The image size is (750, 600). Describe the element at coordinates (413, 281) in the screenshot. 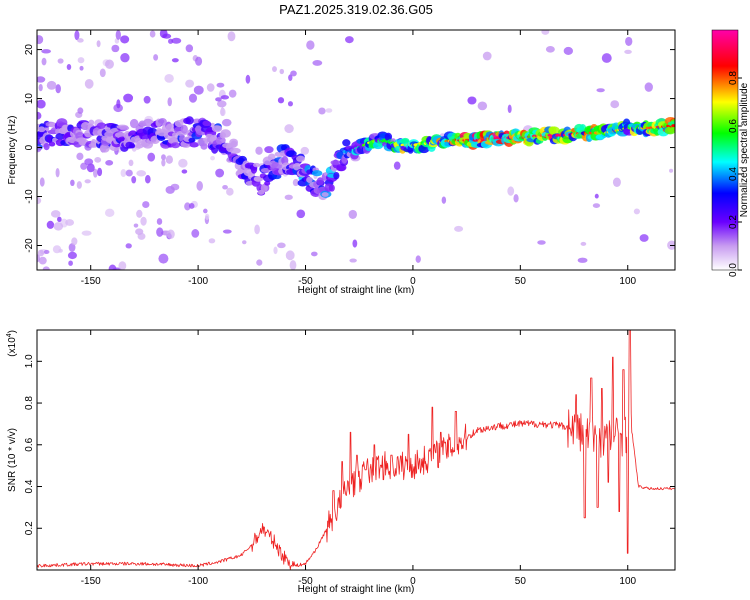

I see `spectrogram-x-tick-label: 0` at that location.